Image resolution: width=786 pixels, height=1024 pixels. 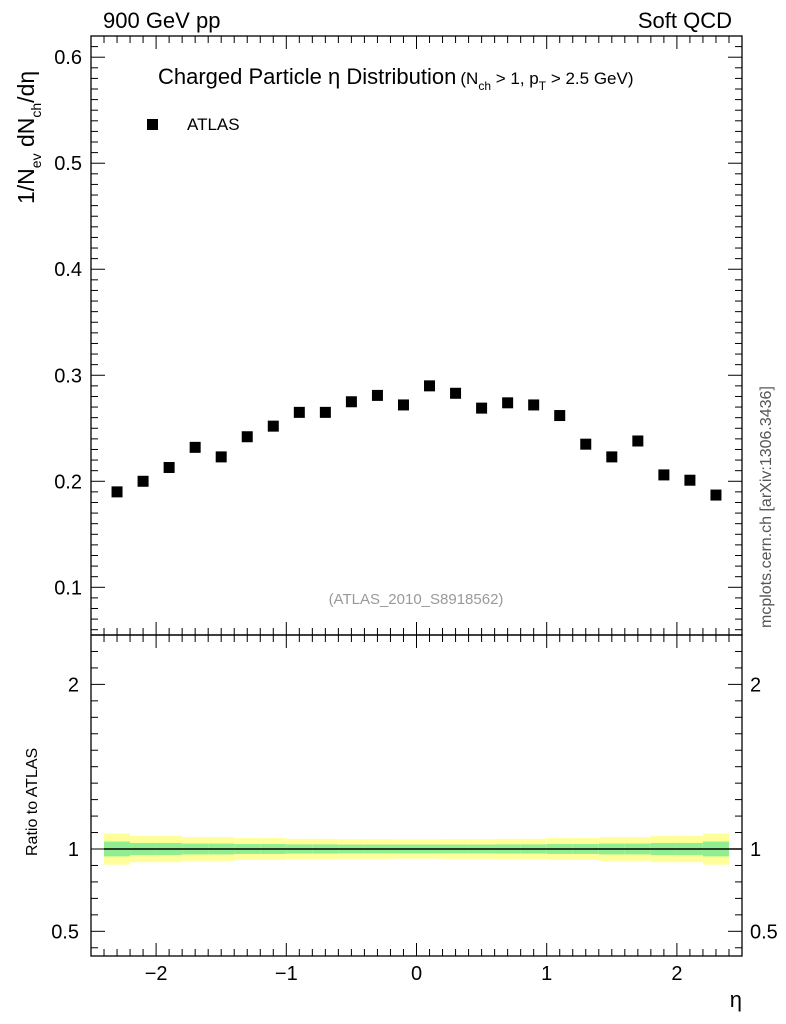 I want to click on energy-label: 900 GeV pp, so click(x=162, y=20).